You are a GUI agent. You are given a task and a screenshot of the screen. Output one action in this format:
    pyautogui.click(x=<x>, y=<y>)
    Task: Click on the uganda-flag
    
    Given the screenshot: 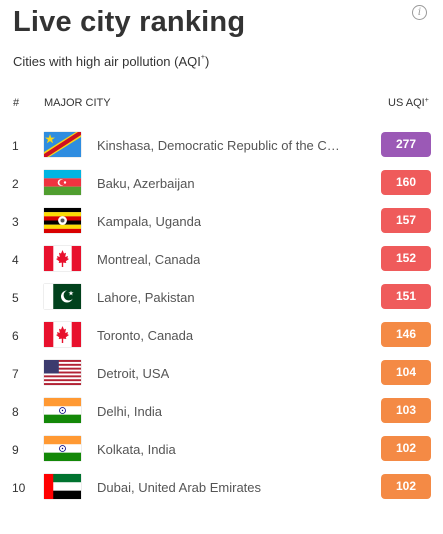 What is the action you would take?
    pyautogui.click(x=62, y=220)
    